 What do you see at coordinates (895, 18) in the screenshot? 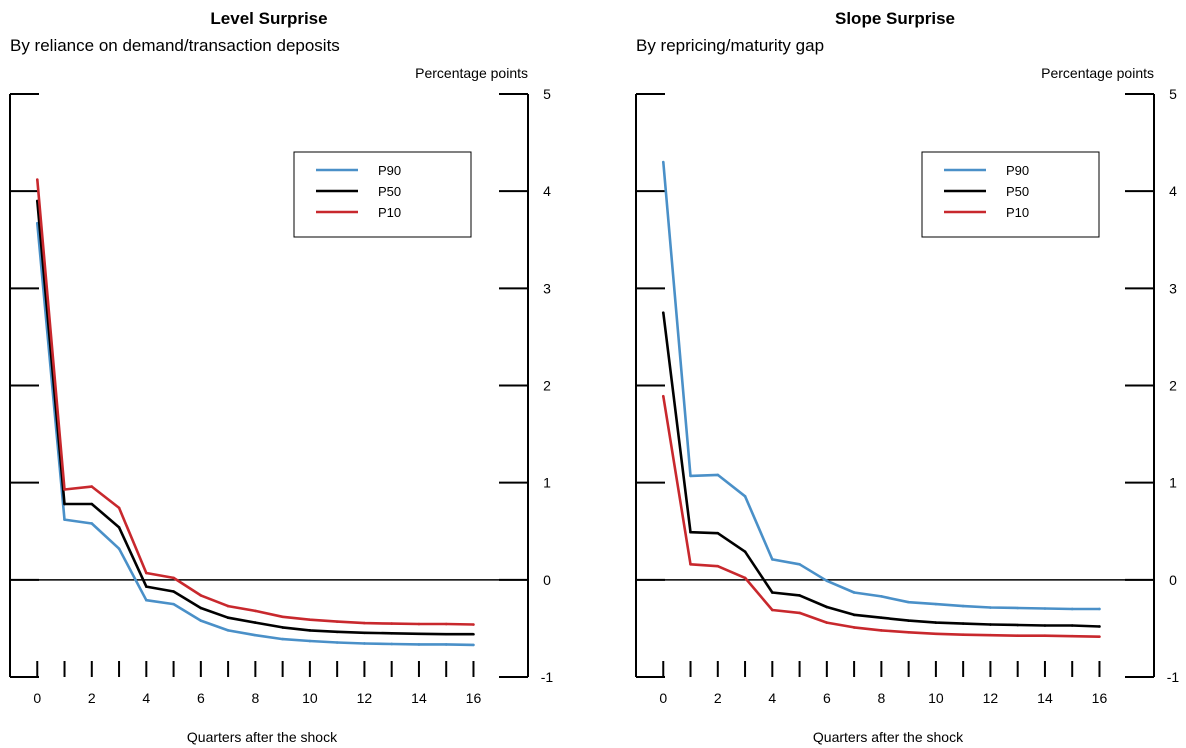
I see `chart-title: Slope Surprise` at bounding box center [895, 18].